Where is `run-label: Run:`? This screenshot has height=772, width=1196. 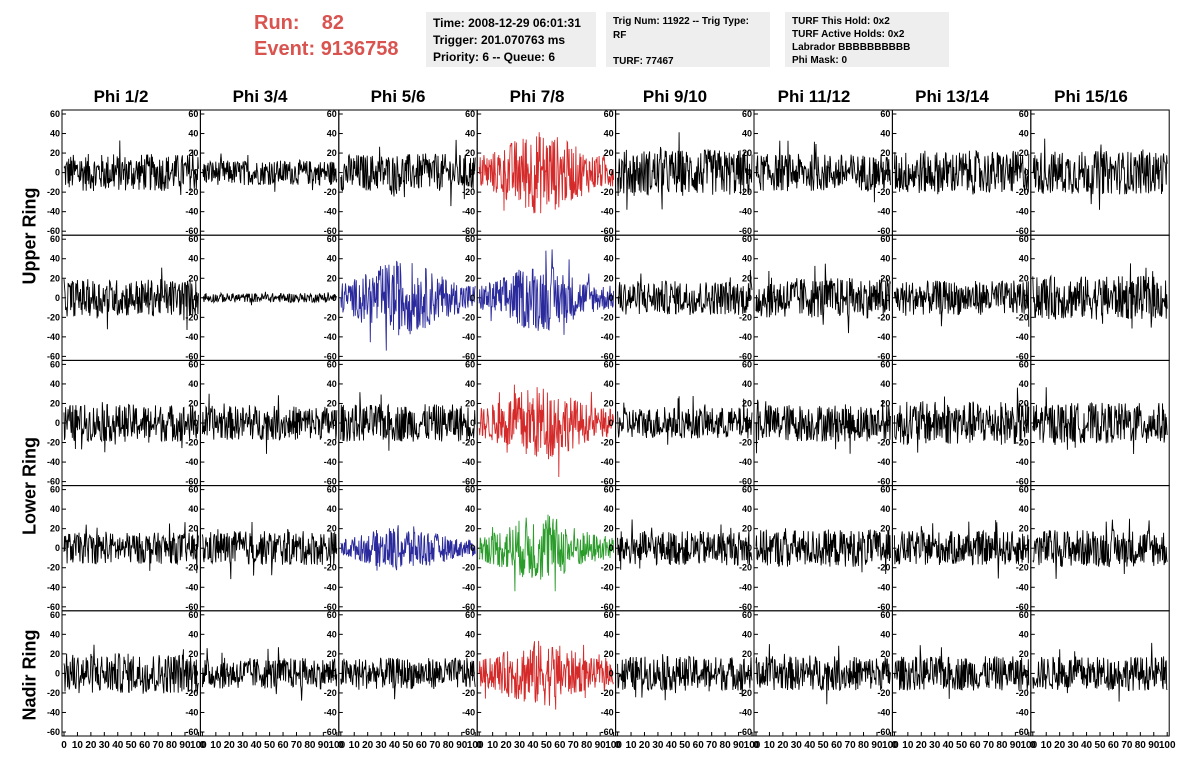 run-label: Run: is located at coordinates (277, 23).